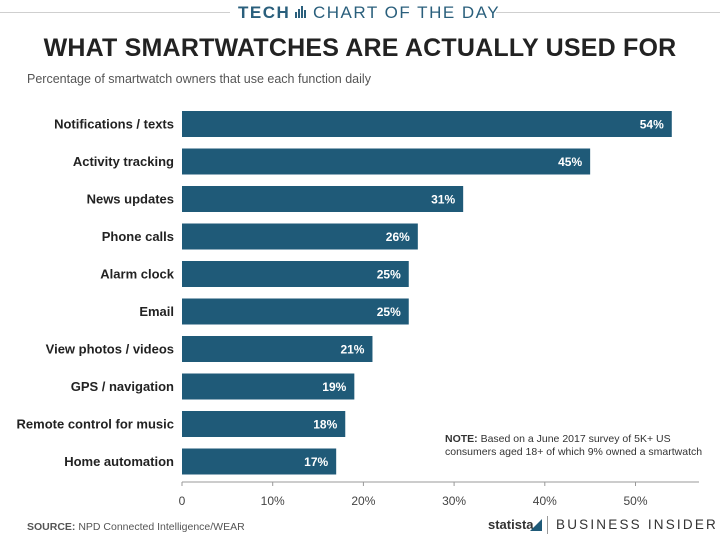  Describe the element at coordinates (182, 501) in the screenshot. I see `x-tick-label: 0` at that location.